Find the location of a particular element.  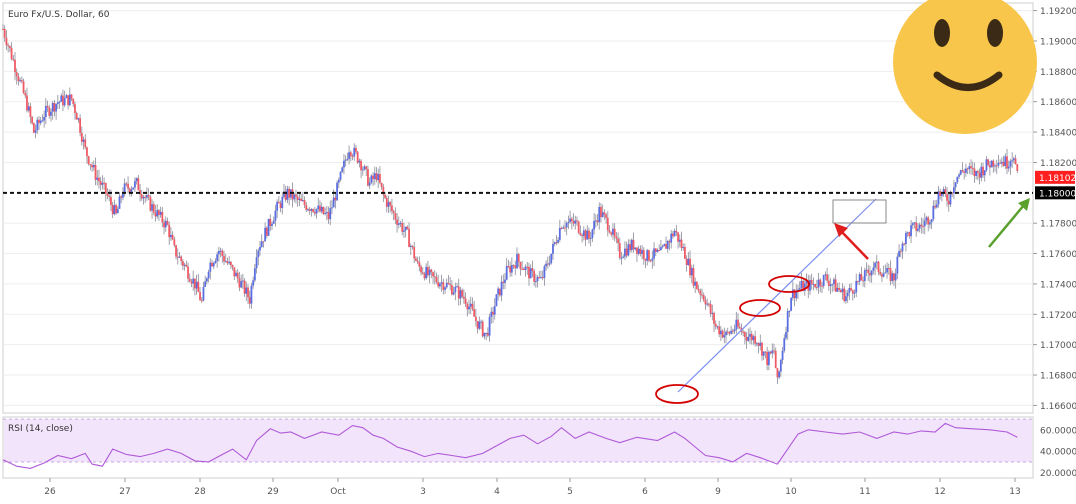

smiley-eye-right is located at coordinates (995, 33).